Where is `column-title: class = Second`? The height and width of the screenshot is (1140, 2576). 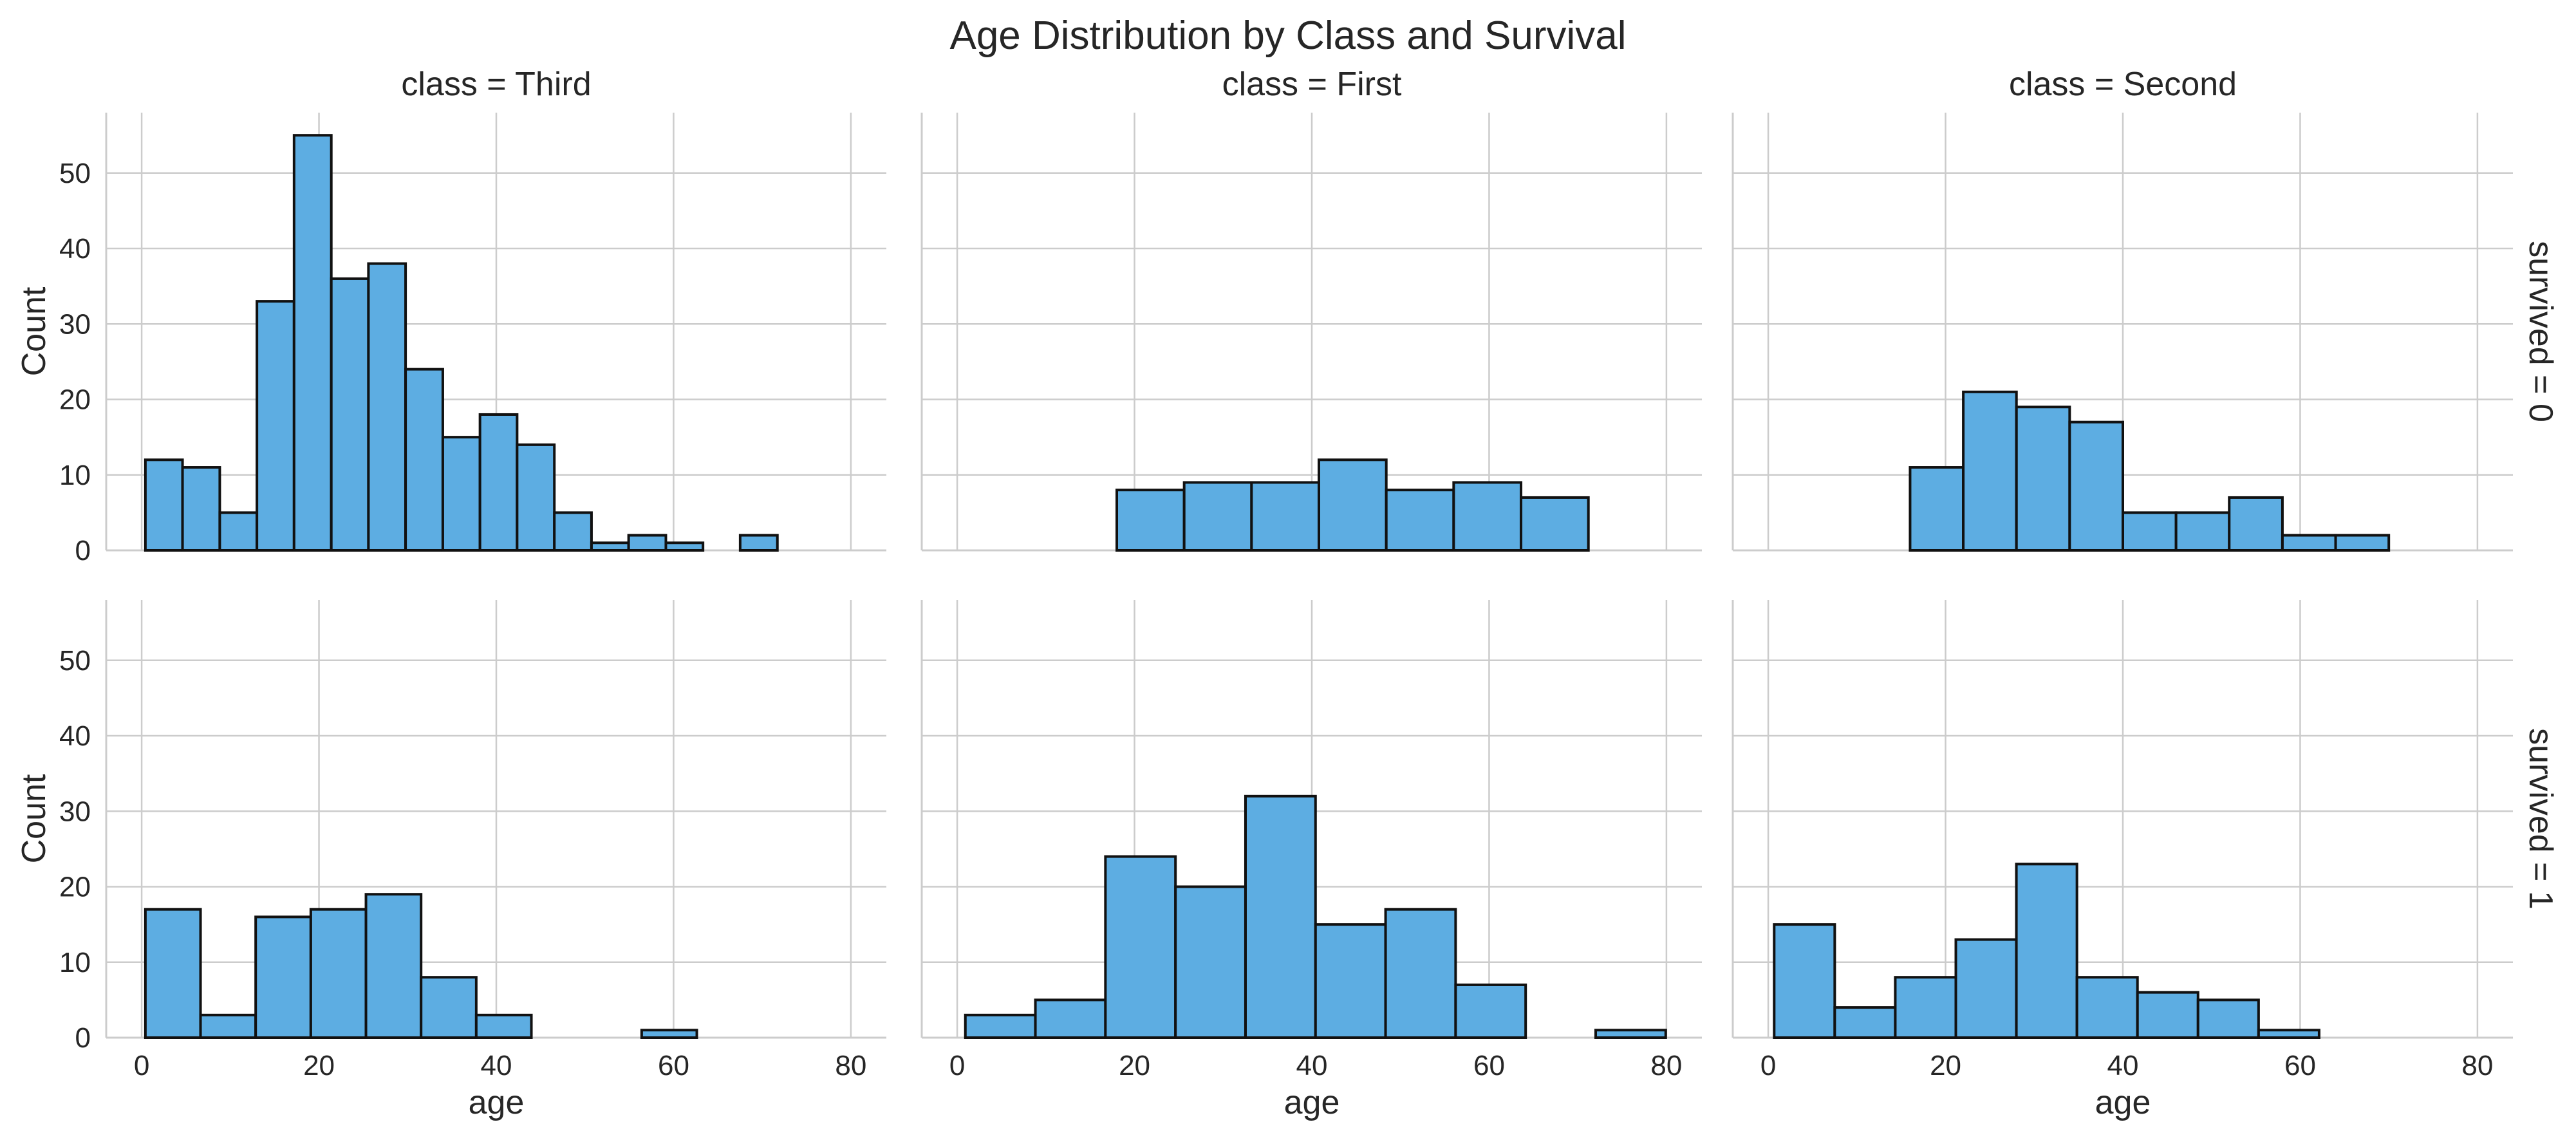 column-title: class = Second is located at coordinates (2123, 84).